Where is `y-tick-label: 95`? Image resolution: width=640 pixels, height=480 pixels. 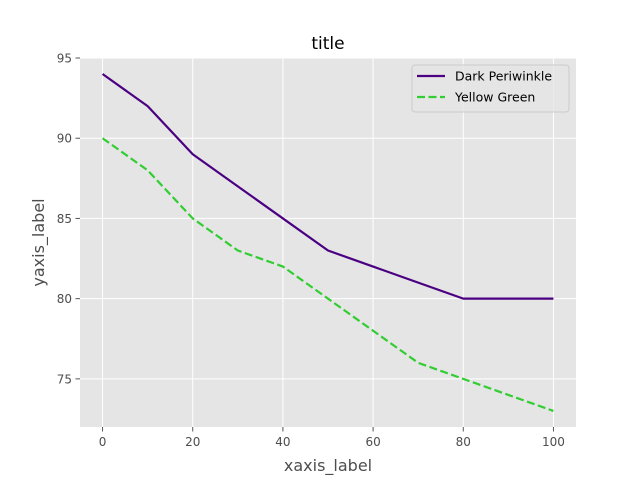
y-tick-label: 95 is located at coordinates (64, 59).